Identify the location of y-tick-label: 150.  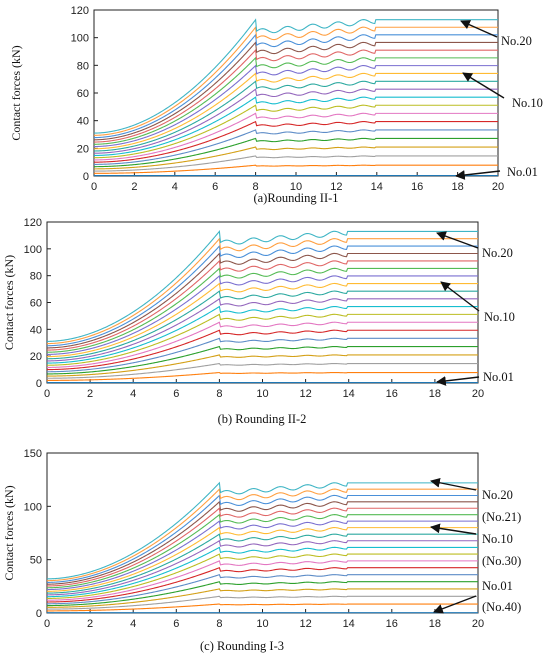
(33, 454).